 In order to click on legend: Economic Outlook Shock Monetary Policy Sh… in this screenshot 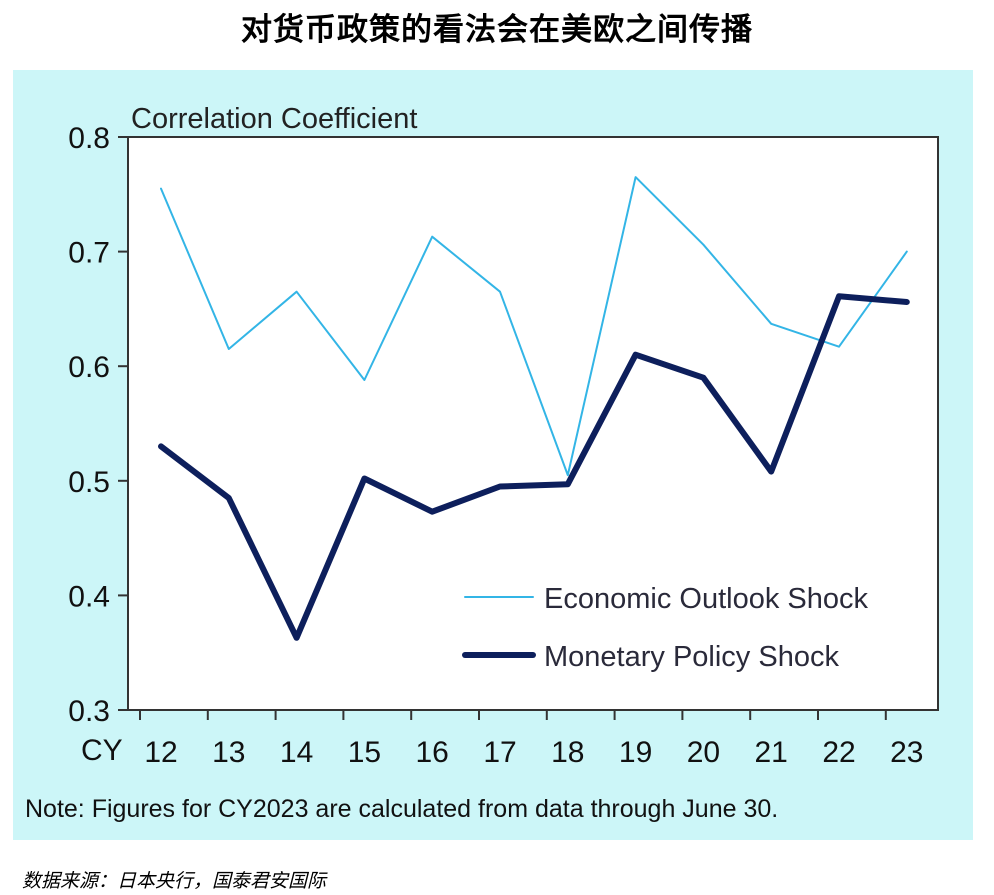, I will do `click(665, 628)`.